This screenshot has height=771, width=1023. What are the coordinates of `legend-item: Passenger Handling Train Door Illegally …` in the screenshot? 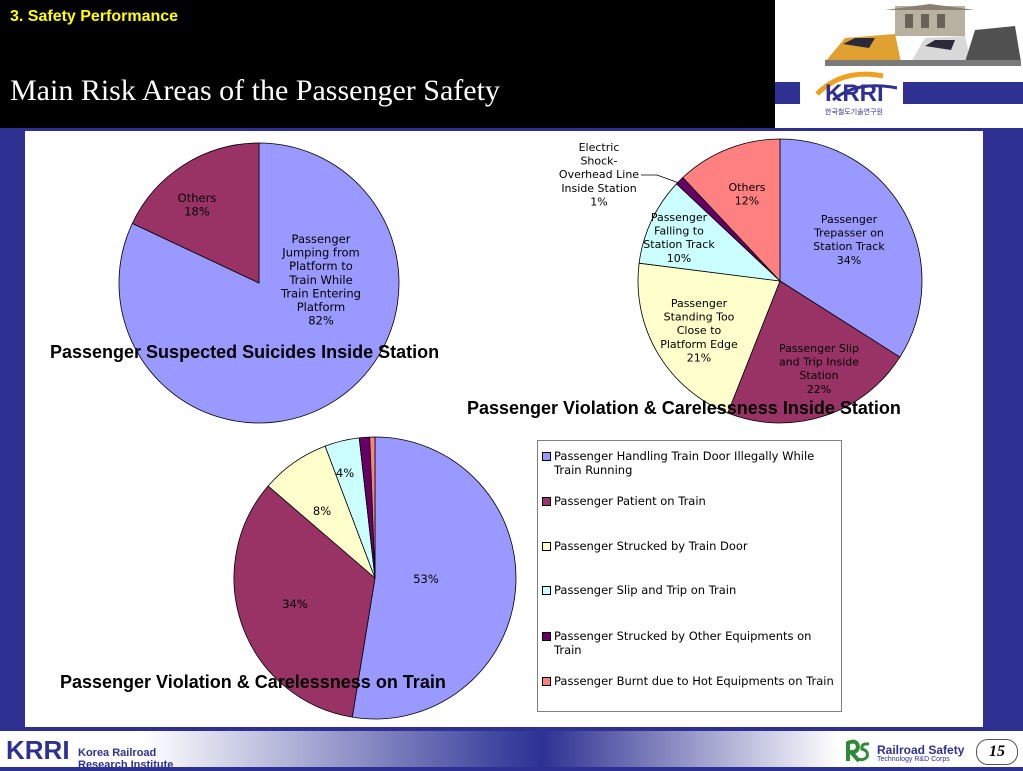 It's located at (690, 463).